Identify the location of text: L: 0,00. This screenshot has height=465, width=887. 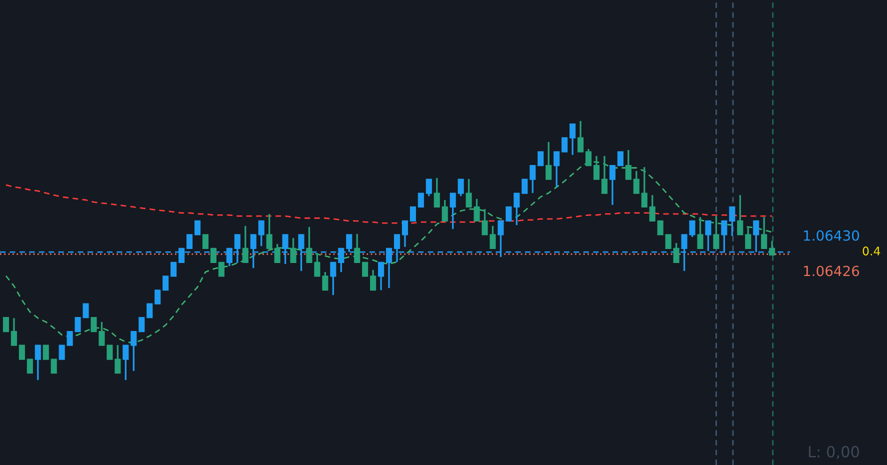
(833, 452).